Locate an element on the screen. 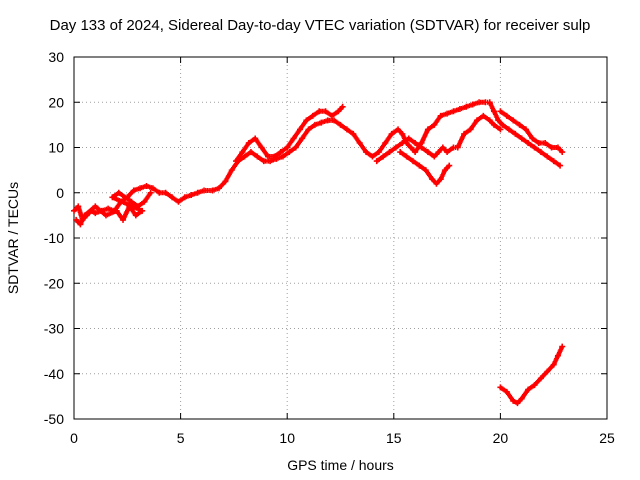 This screenshot has width=640, height=480. x-axis-label: GPS time / hours is located at coordinates (340, 465).